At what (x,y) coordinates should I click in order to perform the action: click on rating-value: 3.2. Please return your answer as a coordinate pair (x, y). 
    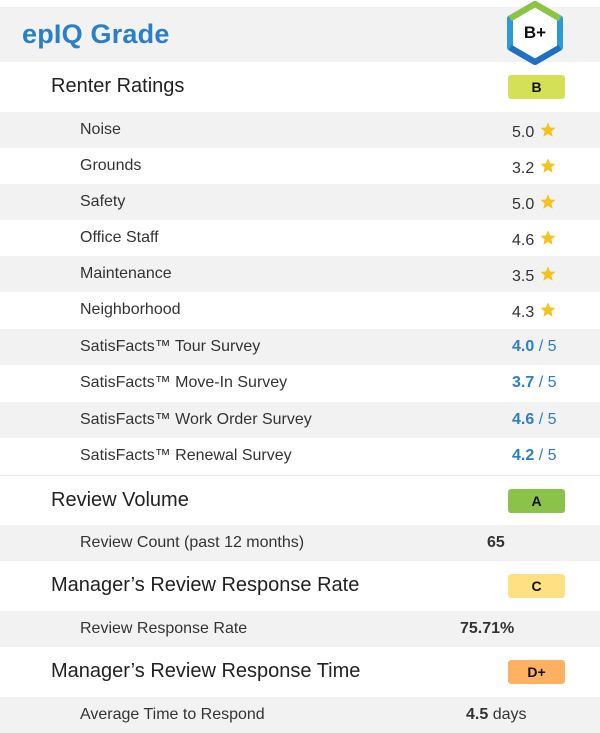
    Looking at the image, I should click on (530, 167).